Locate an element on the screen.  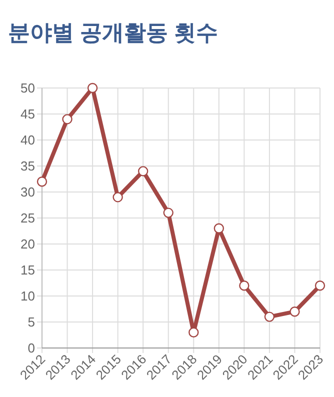
y-tick-label: 20 is located at coordinates (27, 244).